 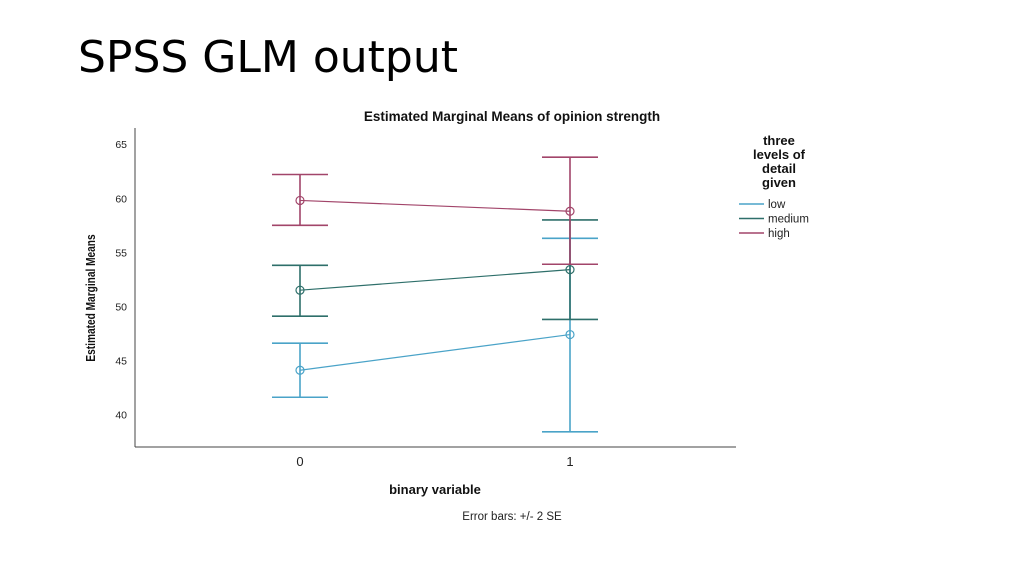 I want to click on x-tick-label: 0, so click(x=299, y=461).